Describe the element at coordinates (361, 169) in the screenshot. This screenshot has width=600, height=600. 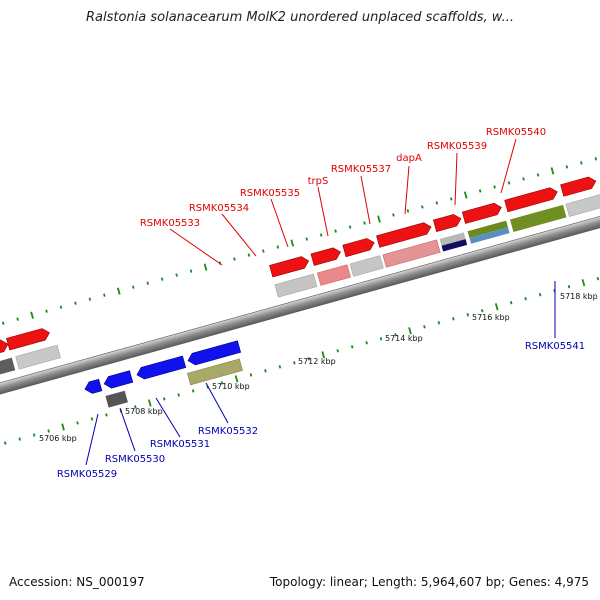
I see `gene-label: RSMK05537` at that location.